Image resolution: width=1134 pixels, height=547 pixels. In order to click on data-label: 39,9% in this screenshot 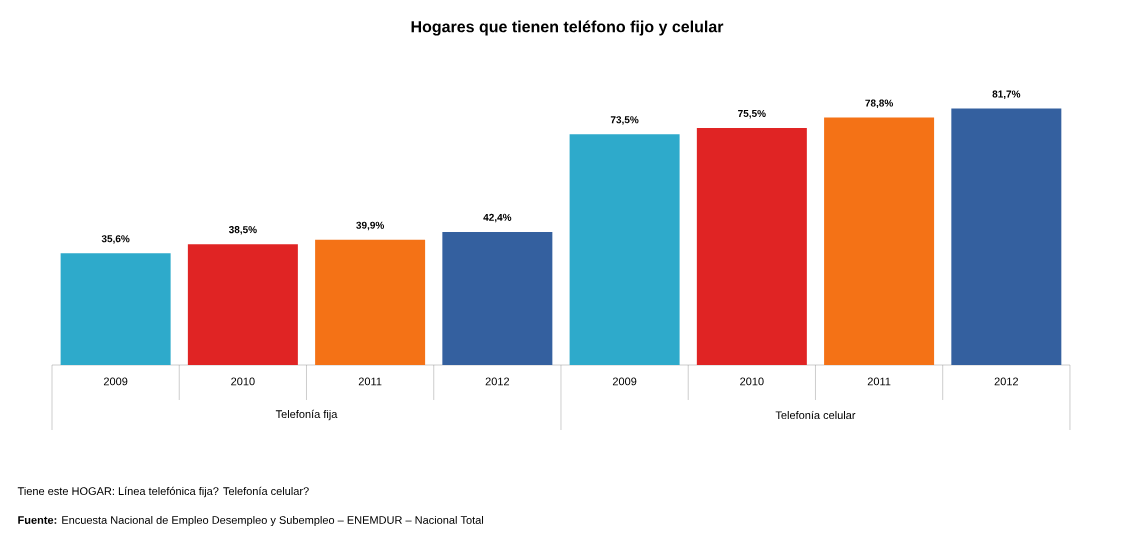, I will do `click(370, 226)`.